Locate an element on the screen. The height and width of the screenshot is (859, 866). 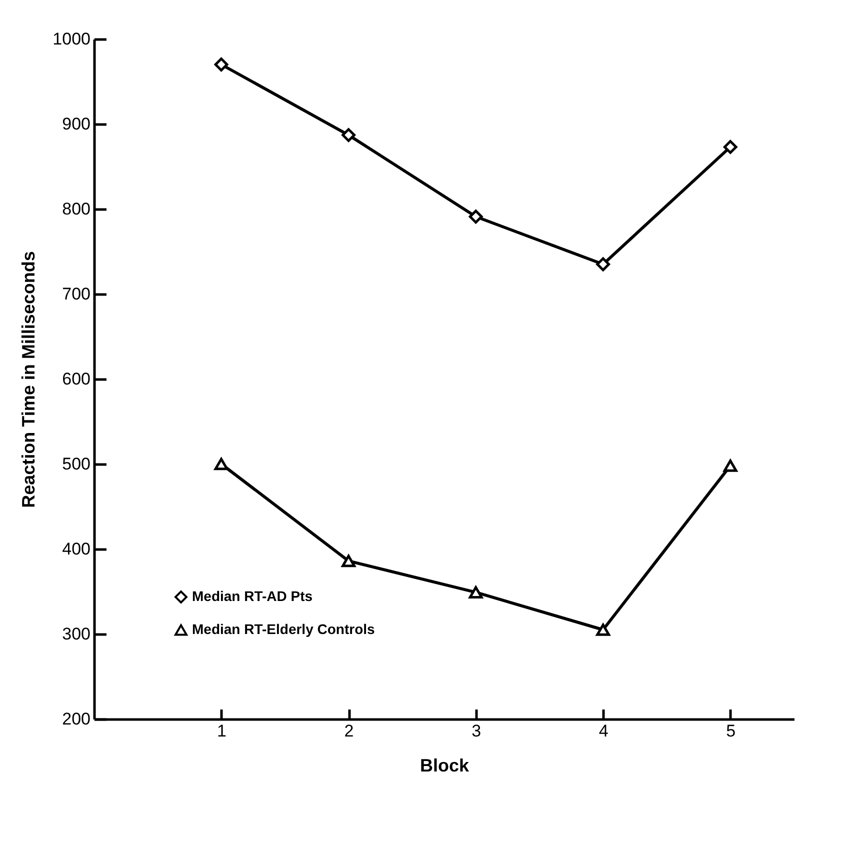
y-tick-label: 500 is located at coordinates (76, 464).